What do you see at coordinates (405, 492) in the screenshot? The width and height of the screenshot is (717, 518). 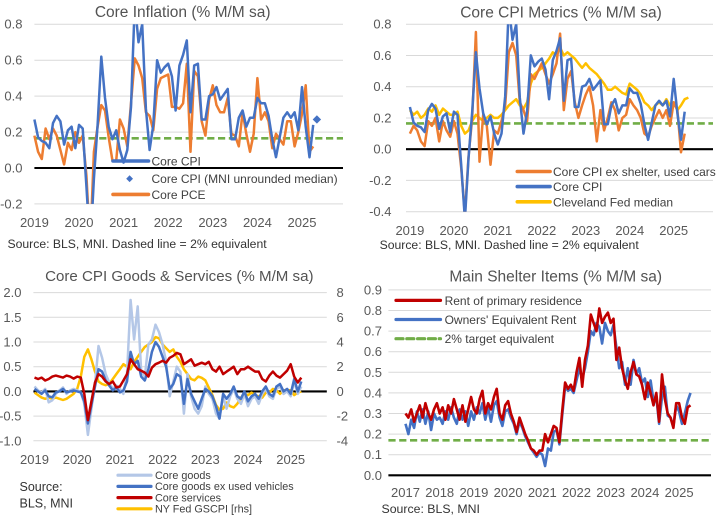 I see `svg-text: 2017` at bounding box center [405, 492].